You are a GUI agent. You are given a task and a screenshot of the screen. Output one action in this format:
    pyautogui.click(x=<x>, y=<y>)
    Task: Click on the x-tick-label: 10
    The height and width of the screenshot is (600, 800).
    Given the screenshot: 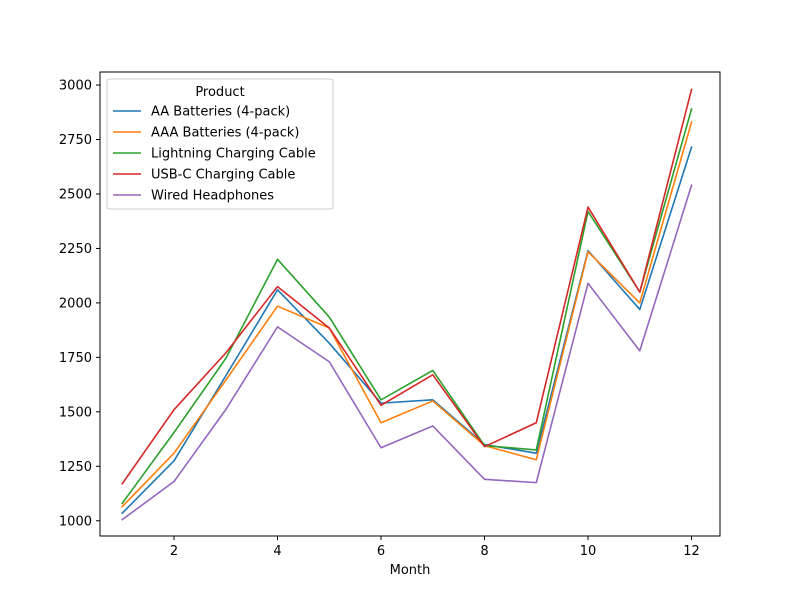 What is the action you would take?
    pyautogui.click(x=588, y=551)
    